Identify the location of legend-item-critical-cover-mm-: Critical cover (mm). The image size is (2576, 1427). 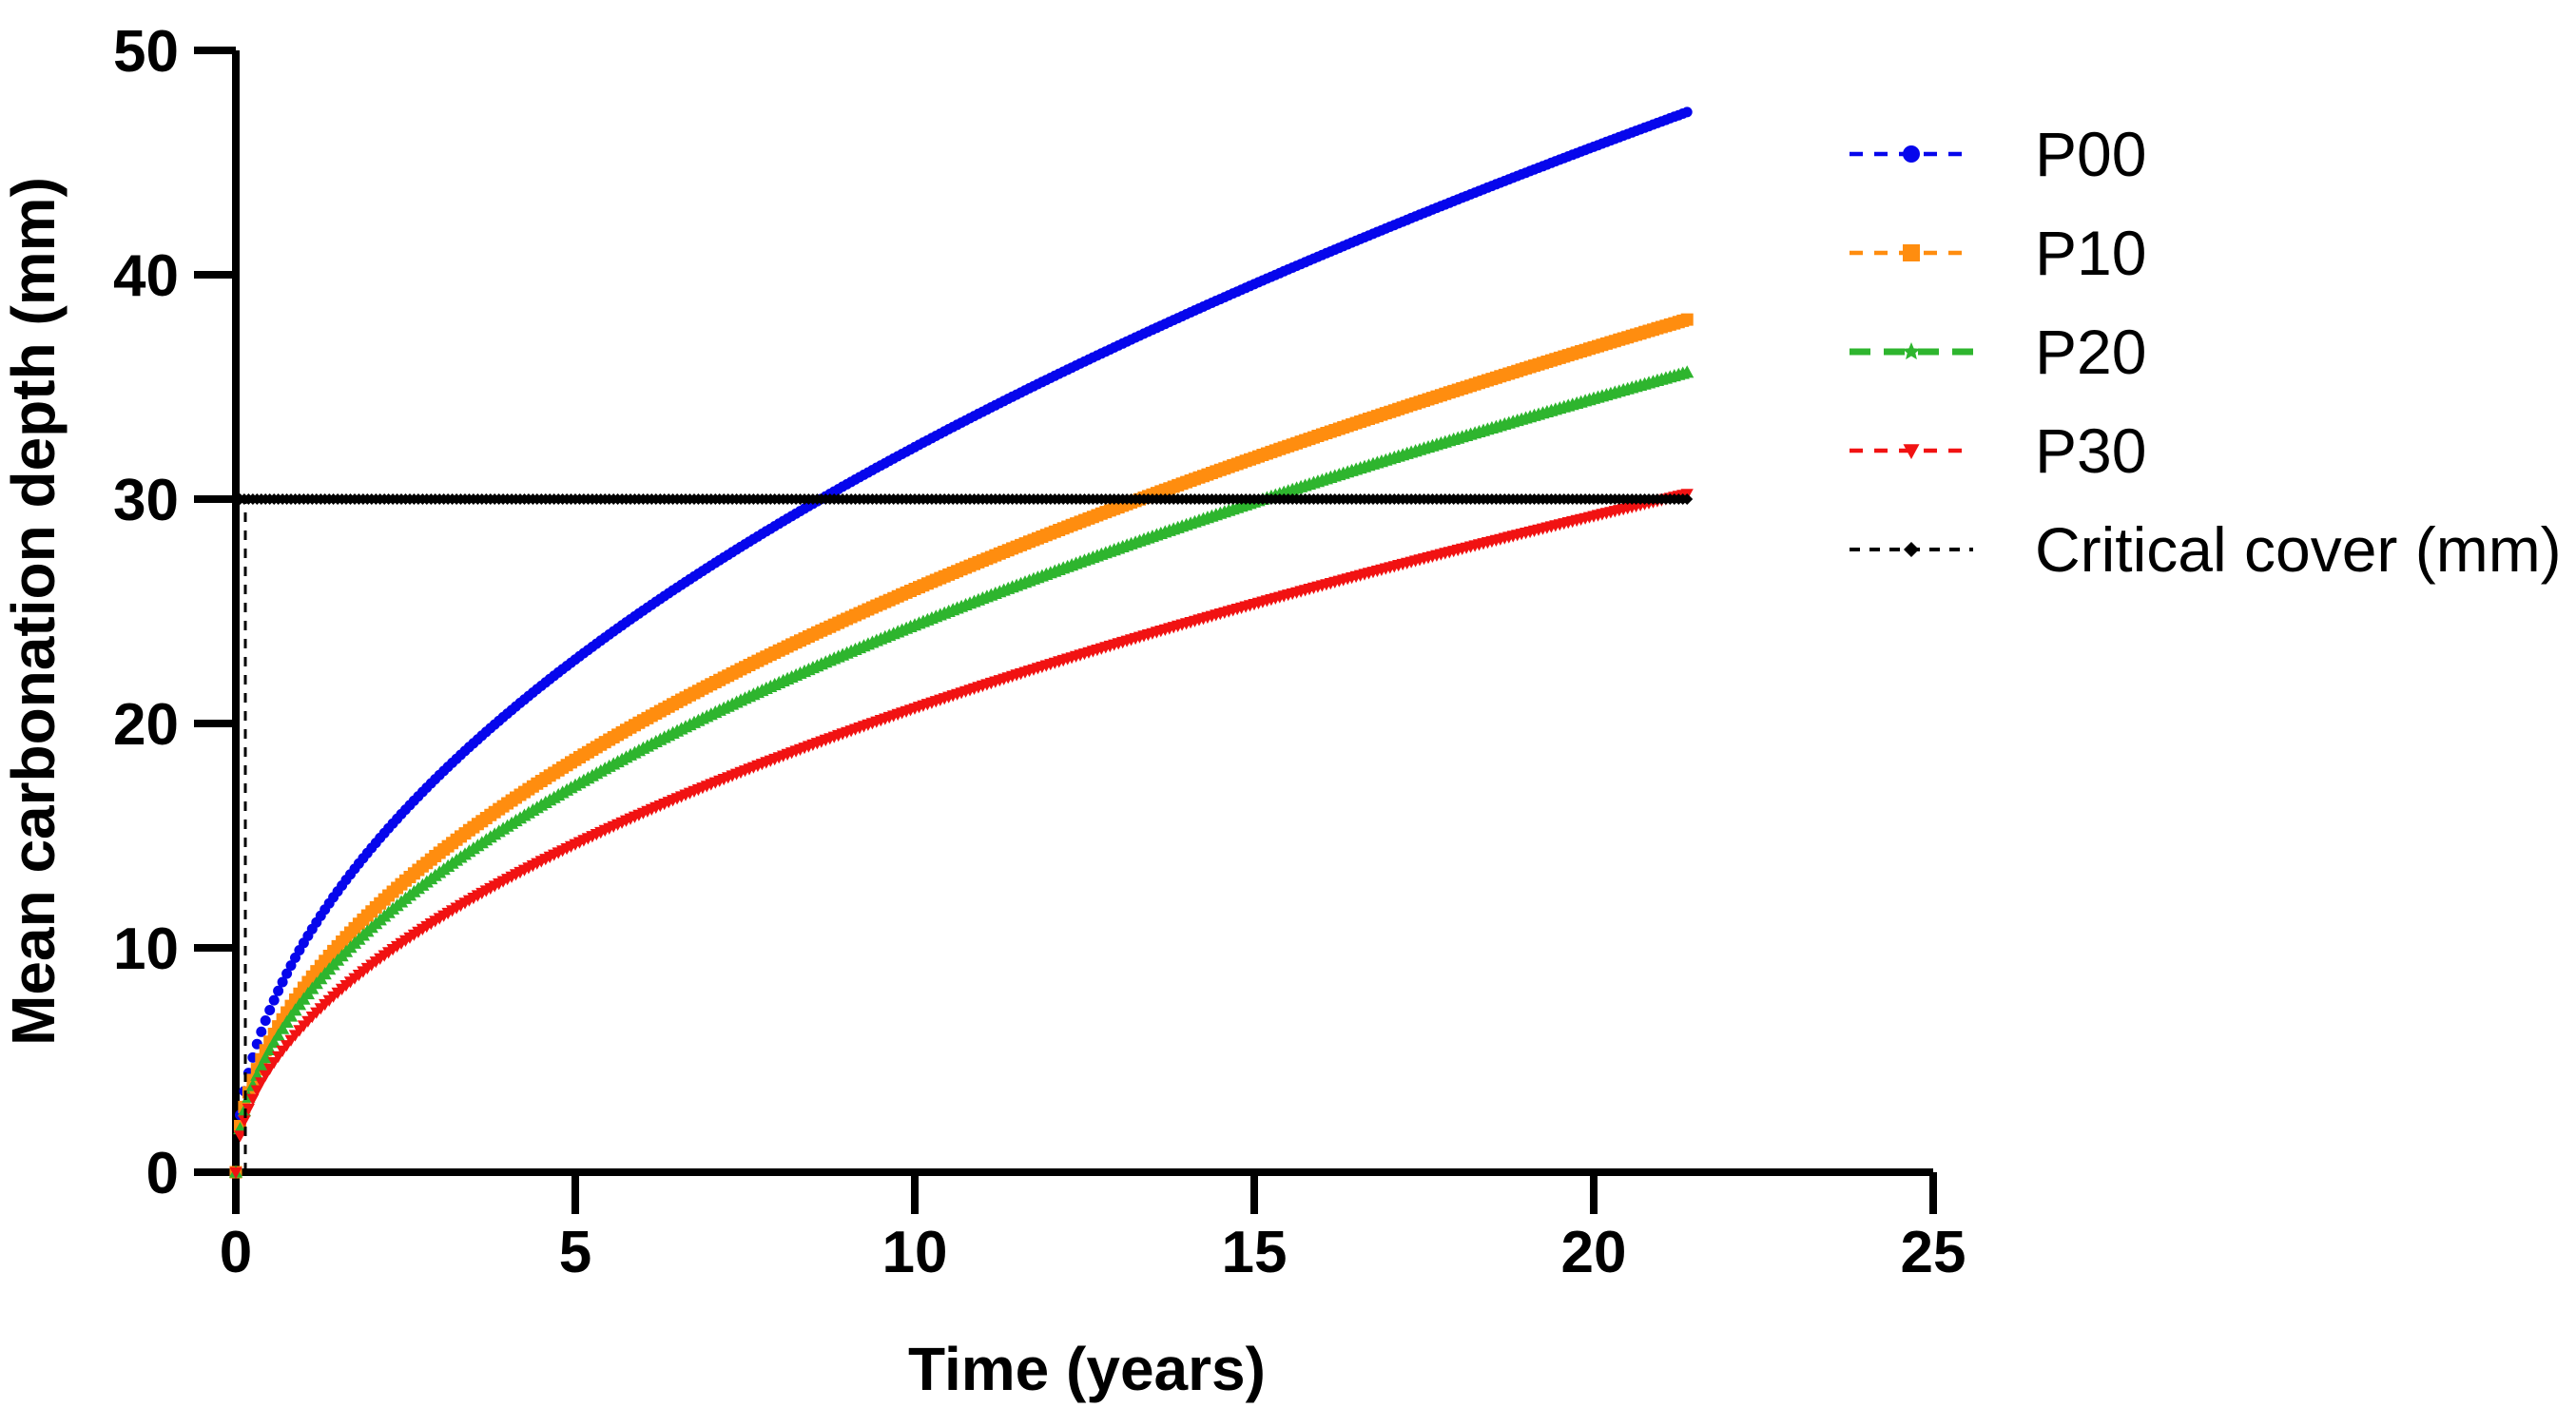
(2206, 549).